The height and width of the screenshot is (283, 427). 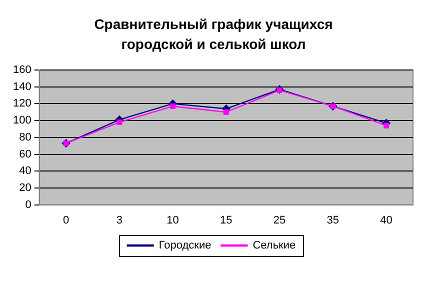 I want to click on y-tick-label: 100, so click(x=22, y=120).